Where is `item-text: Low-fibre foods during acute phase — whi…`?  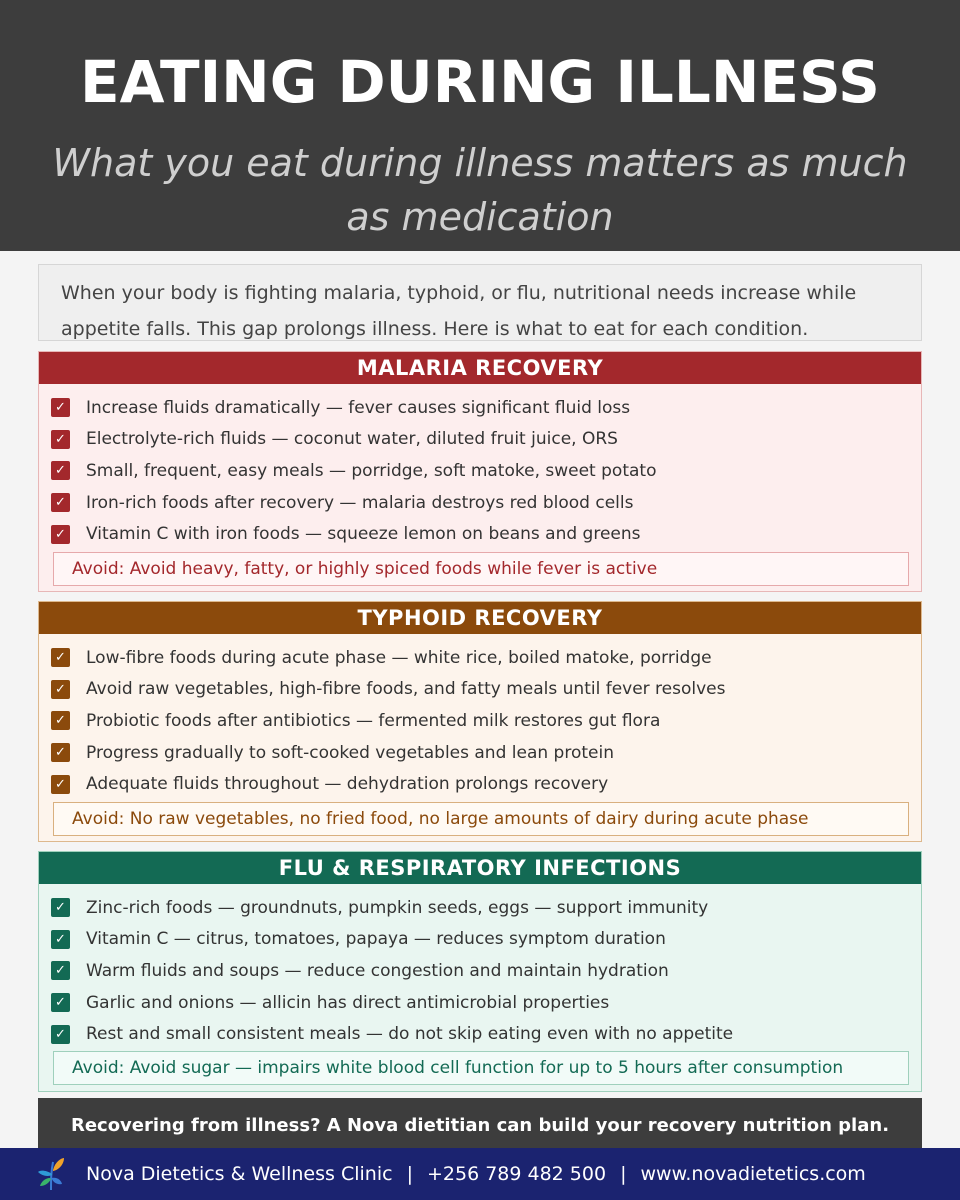
item-text: Low-fibre foods during acute phase — whi… is located at coordinates (399, 657).